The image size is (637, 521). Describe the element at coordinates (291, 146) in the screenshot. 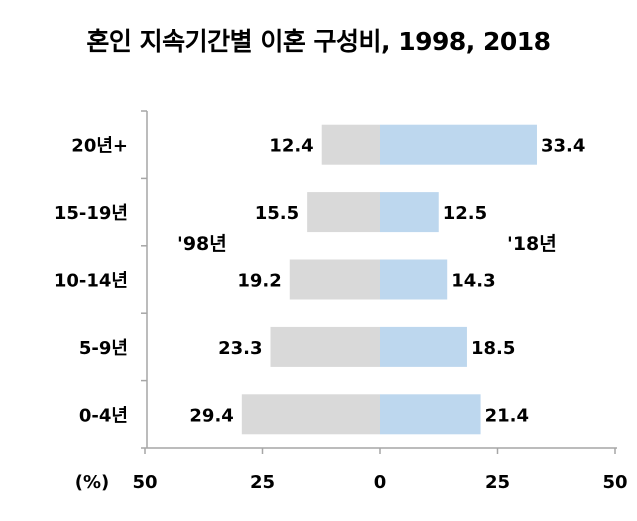

I see `value-label-1998: 12.4` at that location.